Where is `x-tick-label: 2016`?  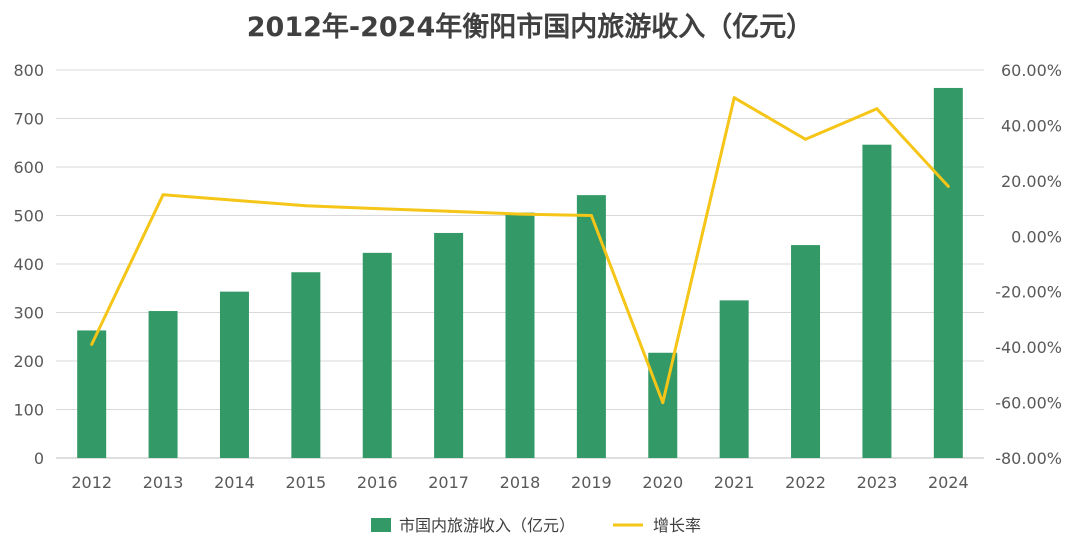
x-tick-label: 2016 is located at coordinates (377, 482).